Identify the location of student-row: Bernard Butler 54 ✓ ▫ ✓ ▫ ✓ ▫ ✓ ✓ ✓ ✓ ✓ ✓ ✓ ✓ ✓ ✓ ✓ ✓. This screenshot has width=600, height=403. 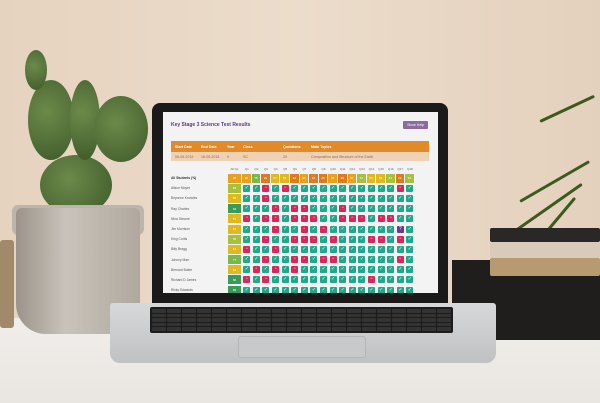
(302, 270).